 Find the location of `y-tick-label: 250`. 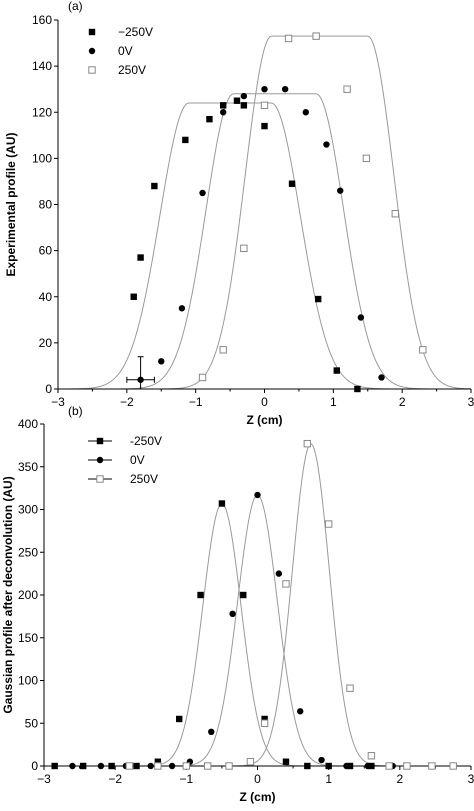

y-tick-label: 250 is located at coordinates (28, 552).